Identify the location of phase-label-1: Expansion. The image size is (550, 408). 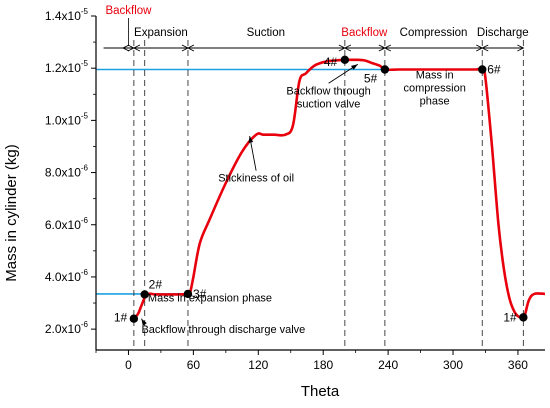
(161, 33).